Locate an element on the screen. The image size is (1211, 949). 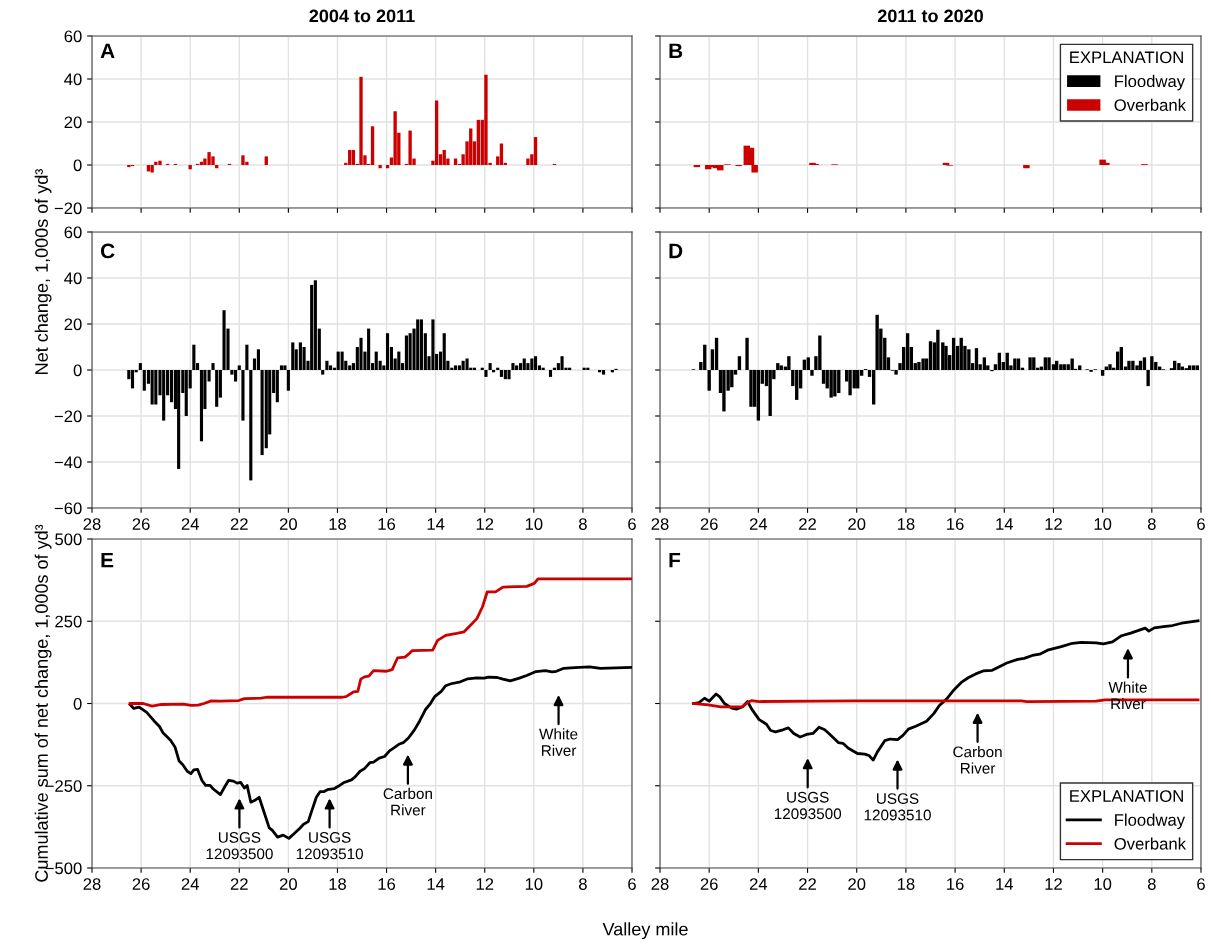
y-tick-label: 60 is located at coordinates (73, 232).